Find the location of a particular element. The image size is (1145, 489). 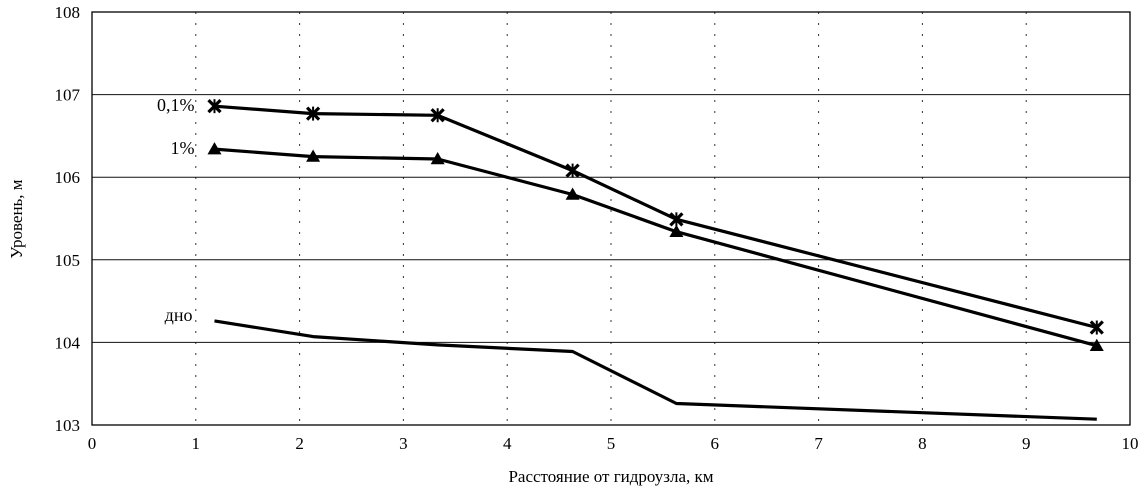

y-tick-label: 106 is located at coordinates (68, 177).